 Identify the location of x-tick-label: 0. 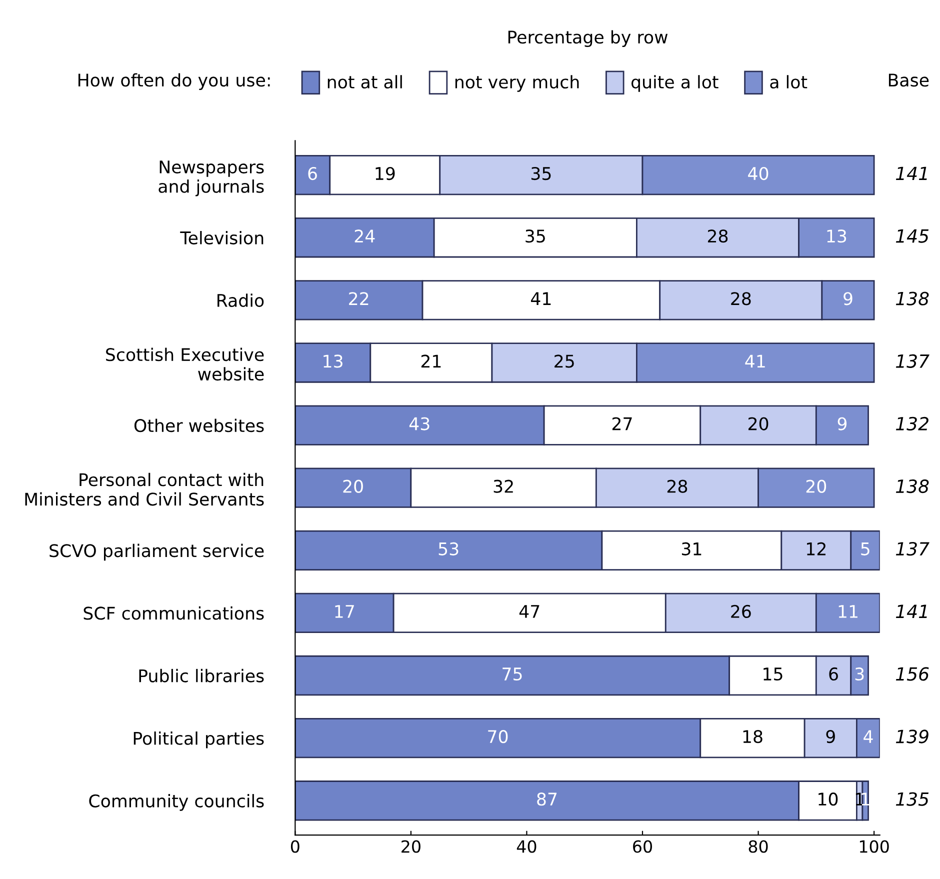
(295, 846).